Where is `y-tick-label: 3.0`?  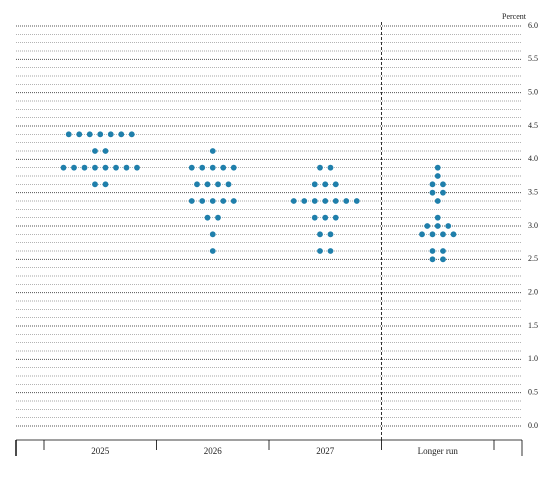
y-tick-label: 3.0 is located at coordinates (533, 225).